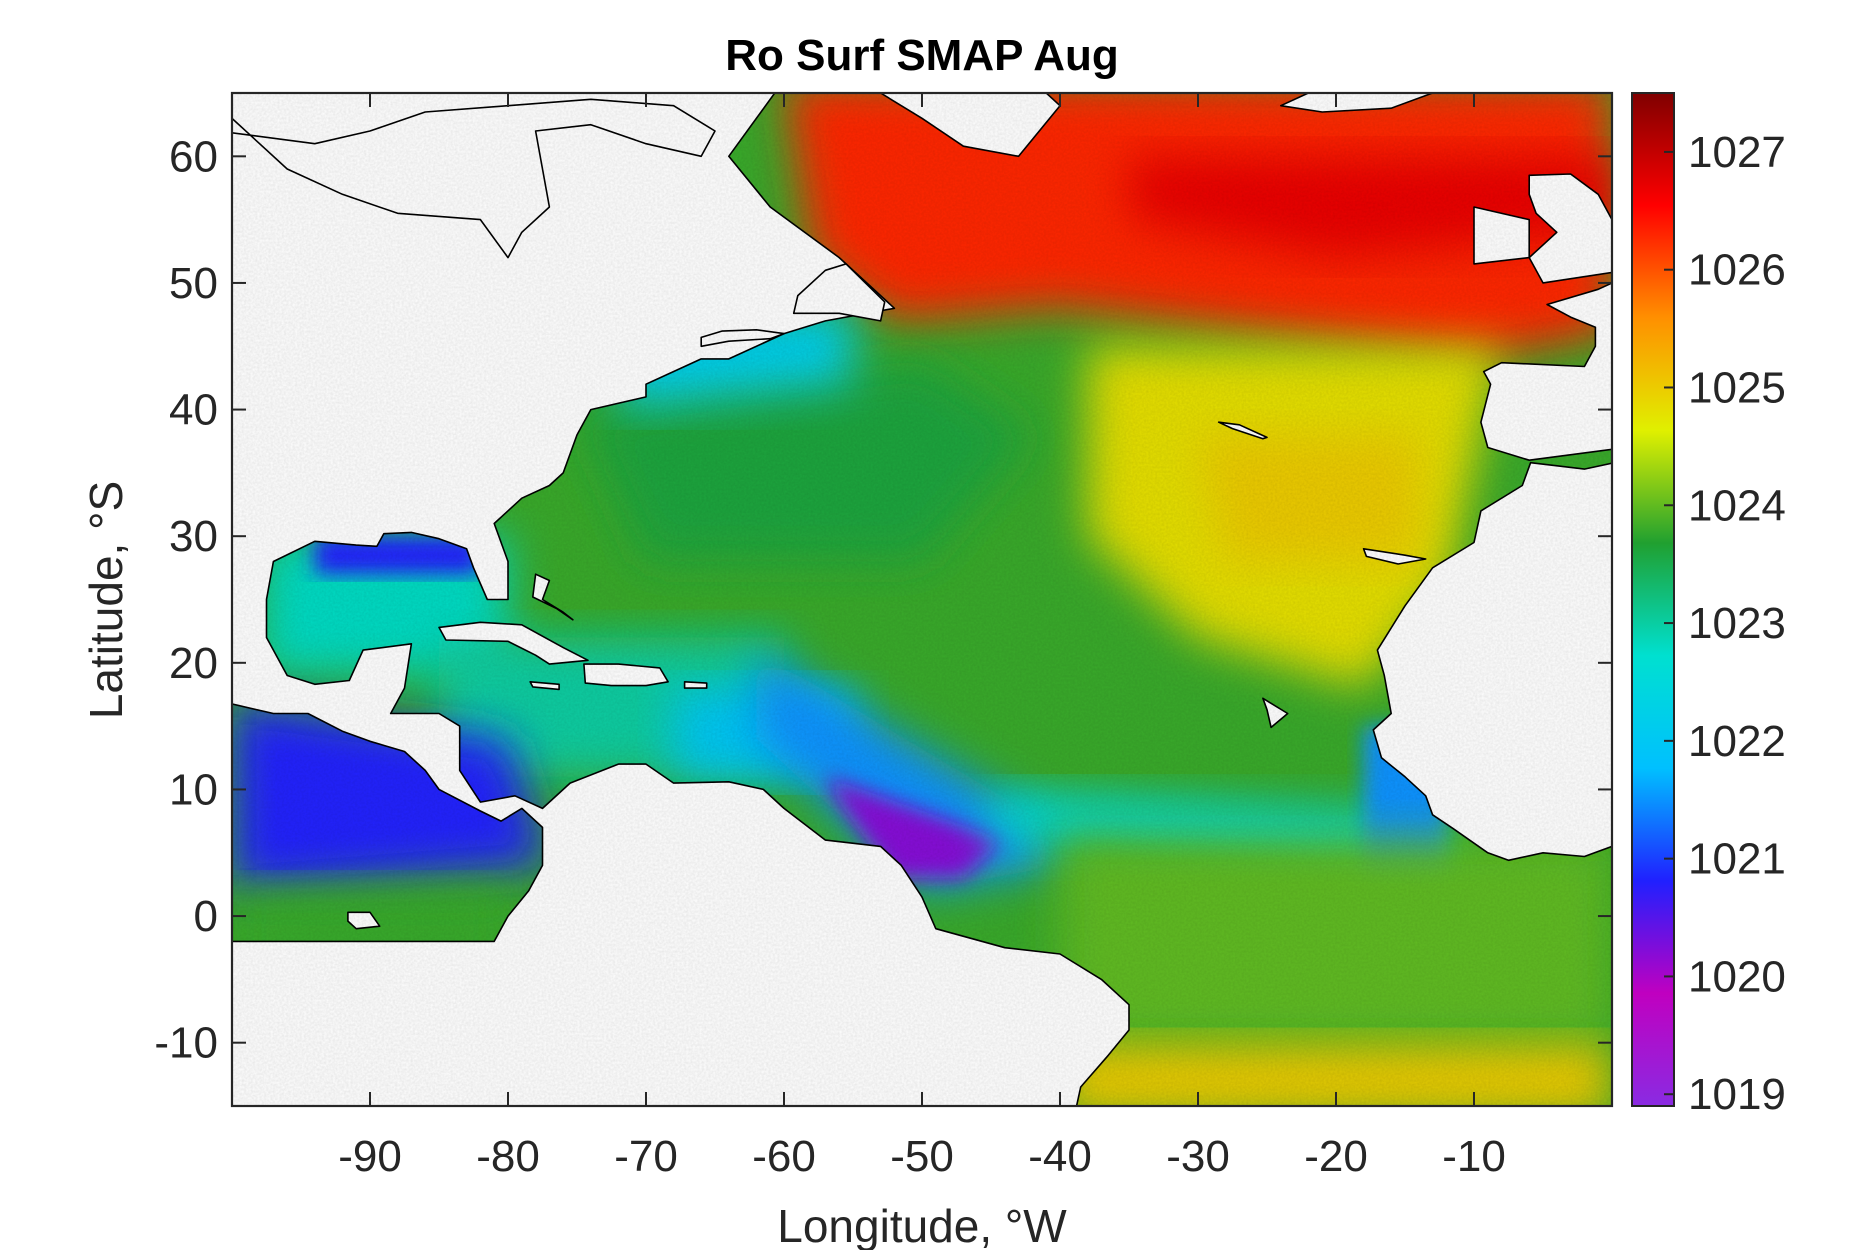  I want to click on x-tick-label: -80, so click(508, 1156).